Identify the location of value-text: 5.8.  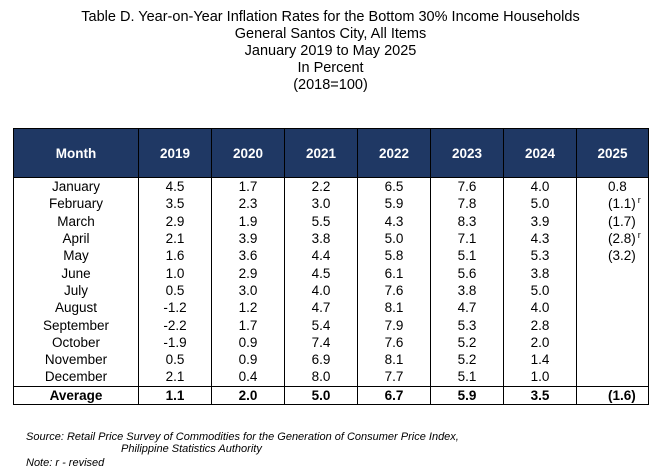
(394, 256).